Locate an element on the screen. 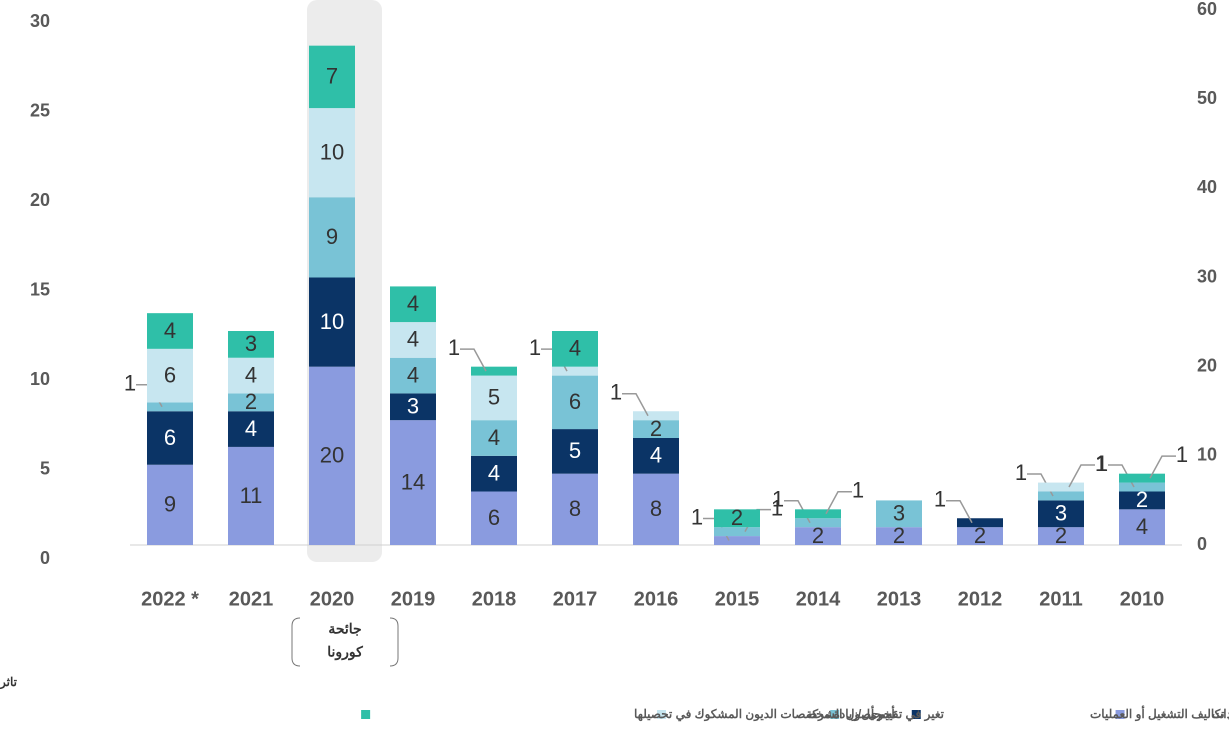 The image size is (1229, 749). y2-tick-label: 60 is located at coordinates (1207, 9).